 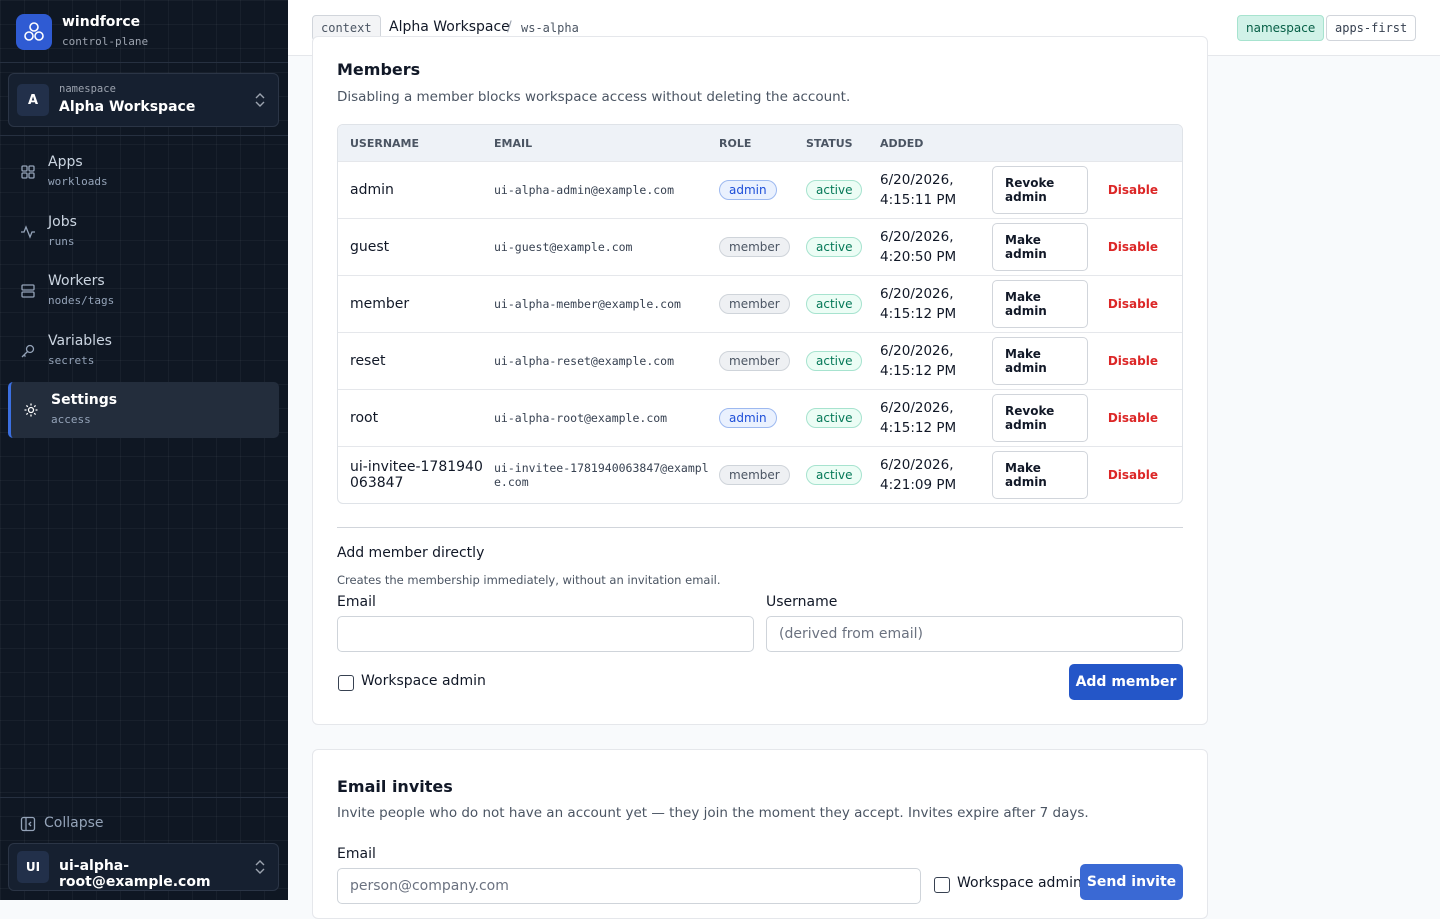 I want to click on chevrons, so click(x=260, y=100).